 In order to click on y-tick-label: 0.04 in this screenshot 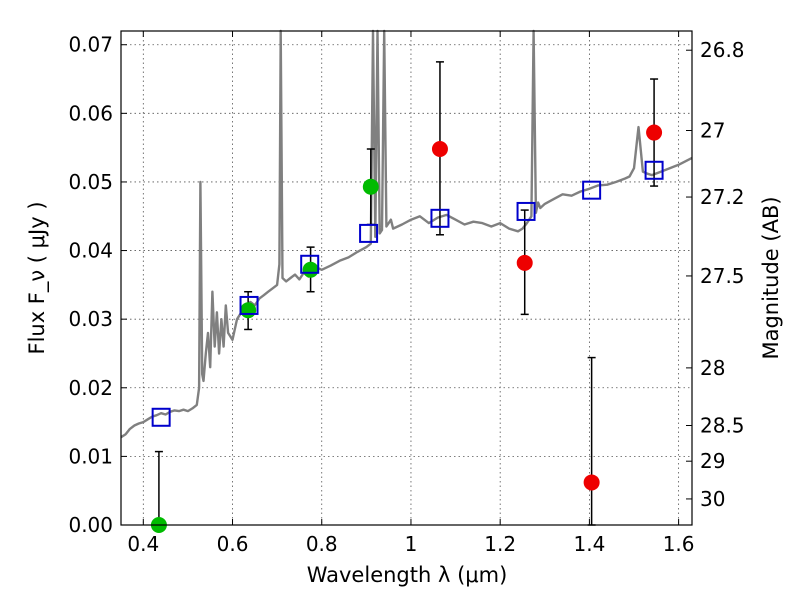, I will do `click(90, 251)`.